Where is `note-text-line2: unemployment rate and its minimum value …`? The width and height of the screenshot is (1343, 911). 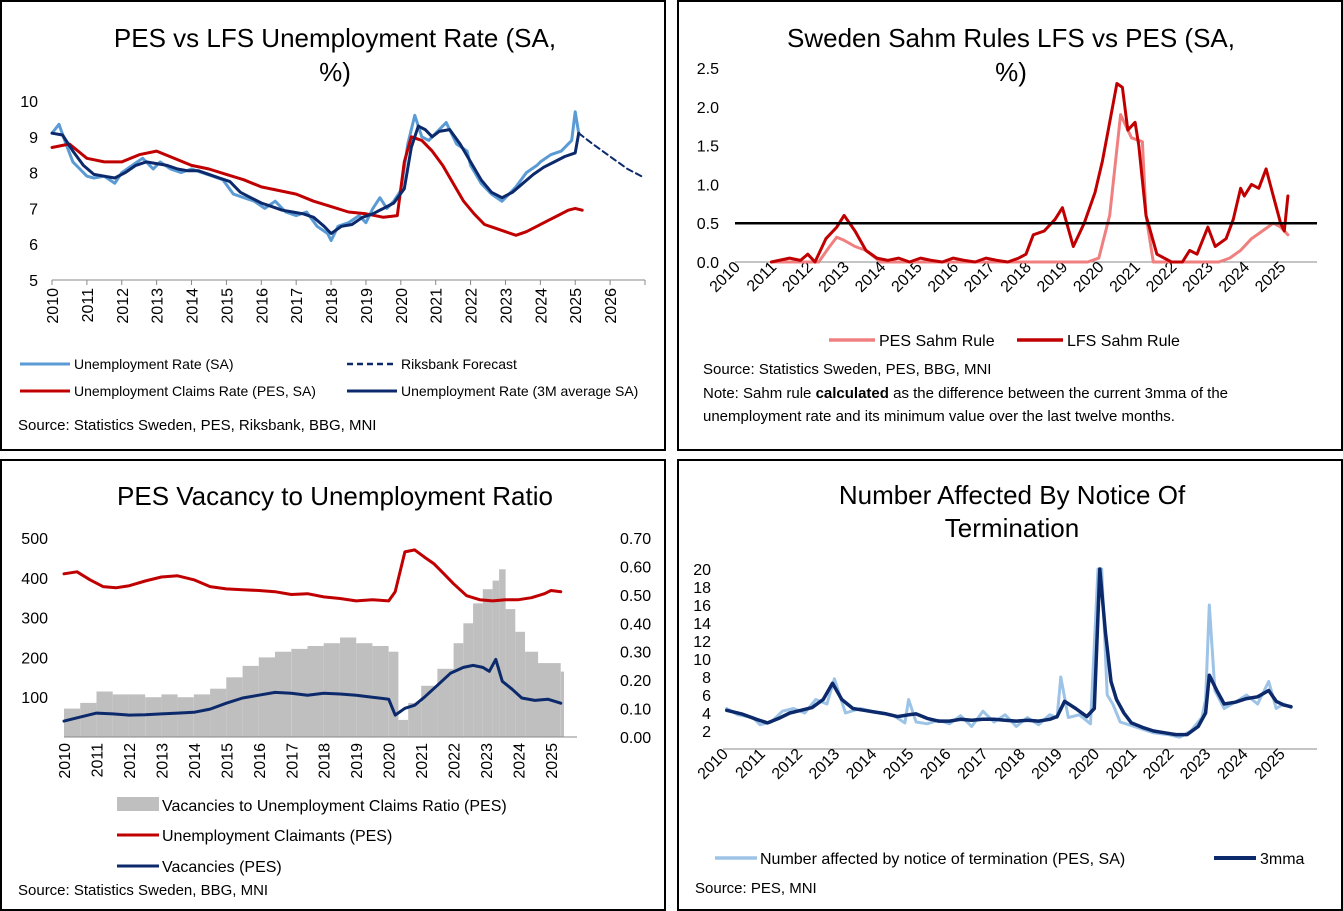
note-text-line2: unemployment rate and its minimum value … is located at coordinates (939, 416).